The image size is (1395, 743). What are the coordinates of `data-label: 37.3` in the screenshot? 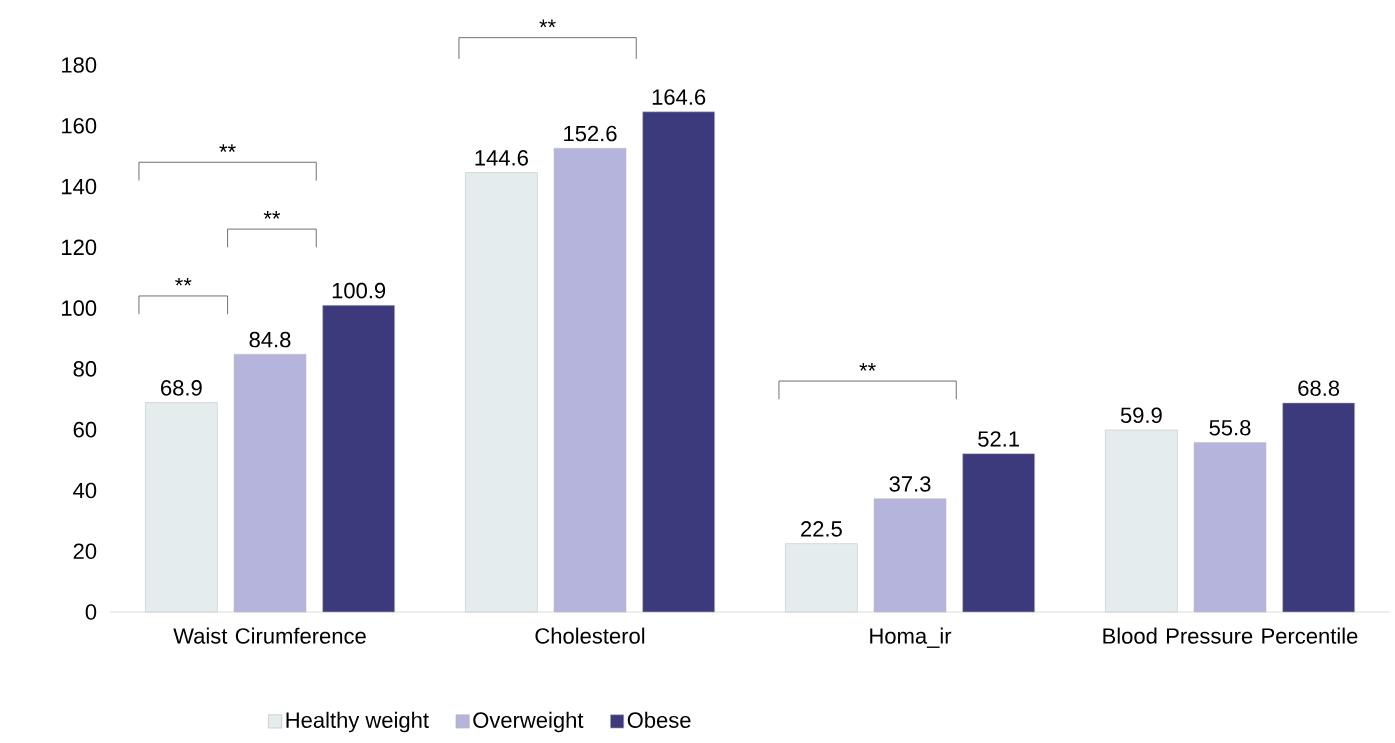 It's located at (910, 484).